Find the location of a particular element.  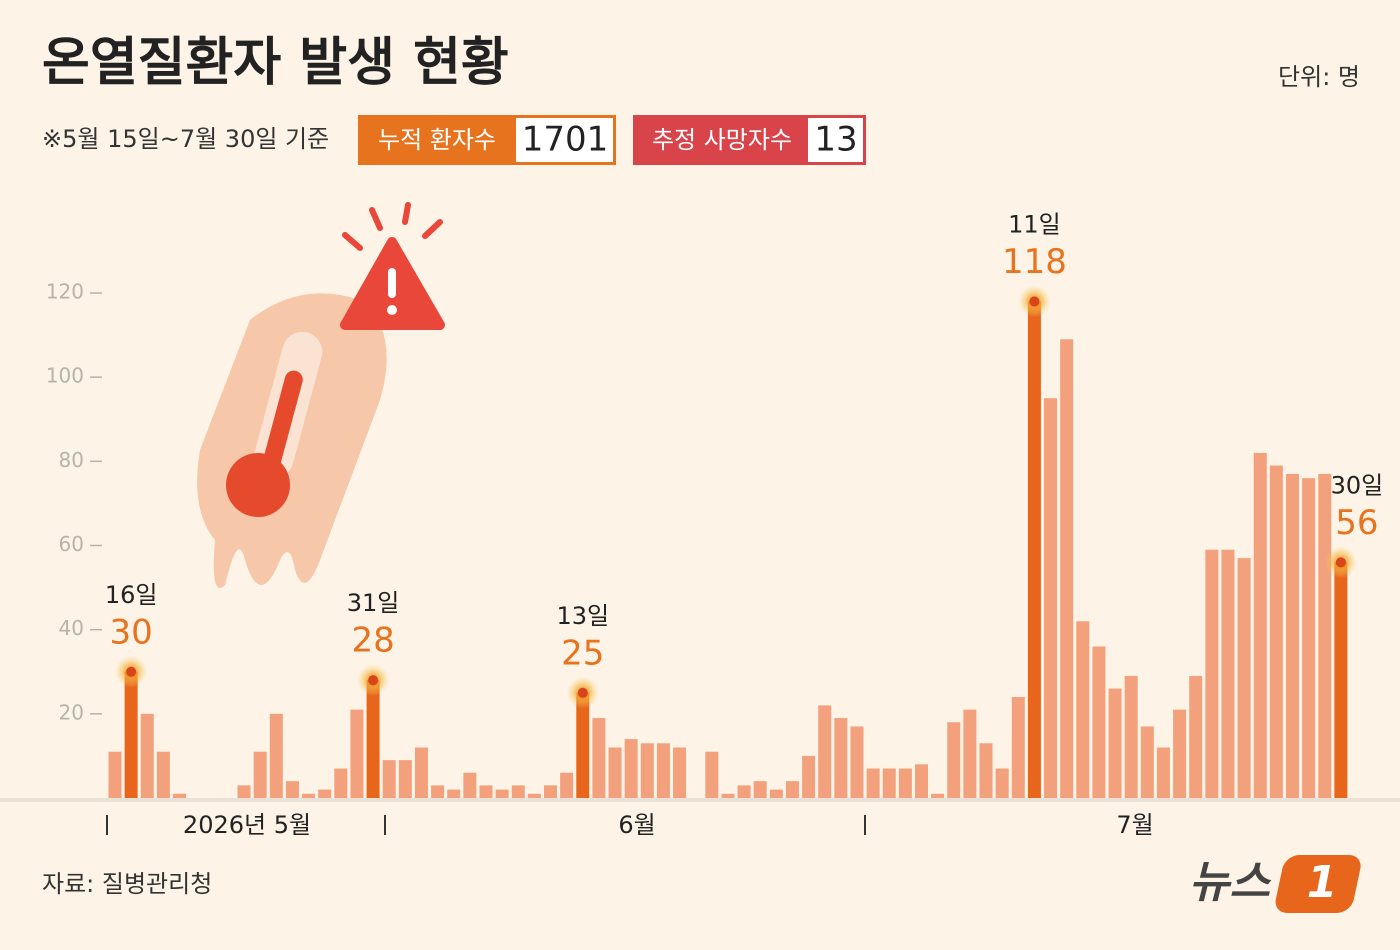

y-tick-label: 60 is located at coordinates (71, 544).